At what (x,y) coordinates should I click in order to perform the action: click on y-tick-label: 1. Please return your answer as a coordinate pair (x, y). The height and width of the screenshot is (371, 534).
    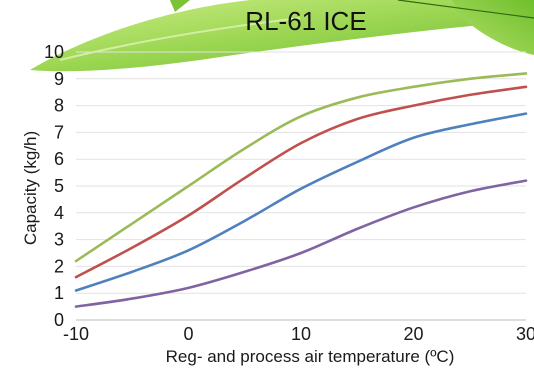
    Looking at the image, I should click on (59, 293).